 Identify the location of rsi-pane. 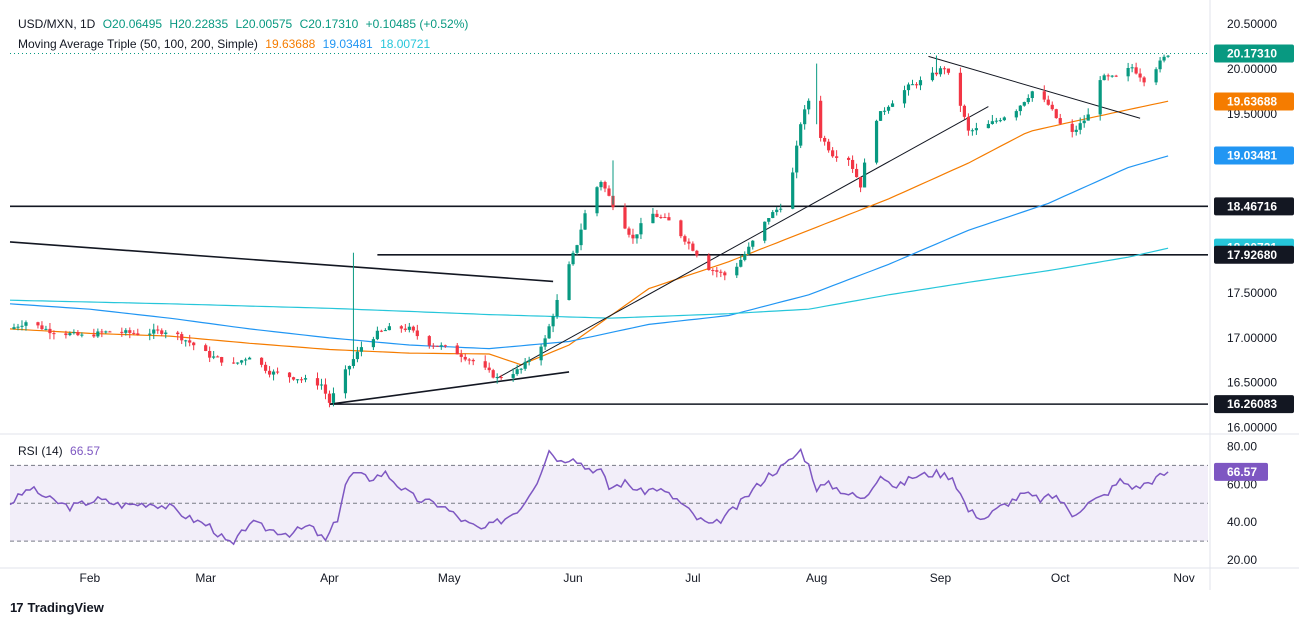
(608, 496).